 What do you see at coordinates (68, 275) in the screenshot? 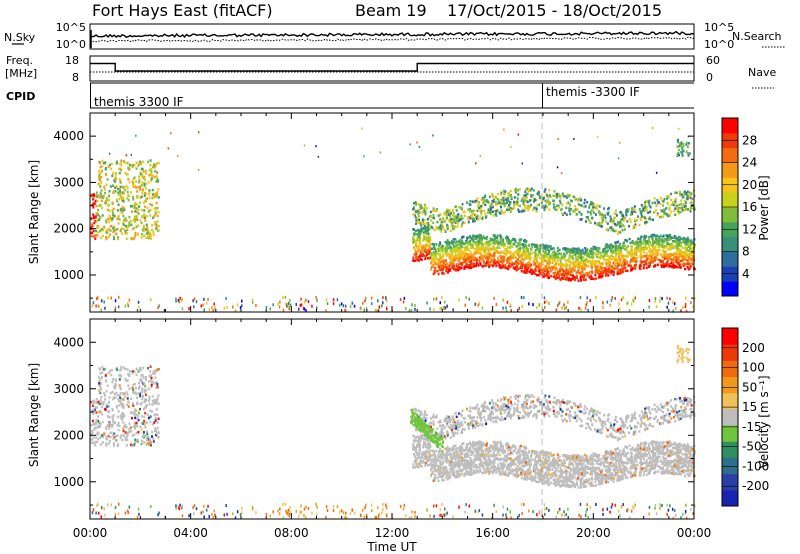
I see `y-tick-label: 1000` at bounding box center [68, 275].